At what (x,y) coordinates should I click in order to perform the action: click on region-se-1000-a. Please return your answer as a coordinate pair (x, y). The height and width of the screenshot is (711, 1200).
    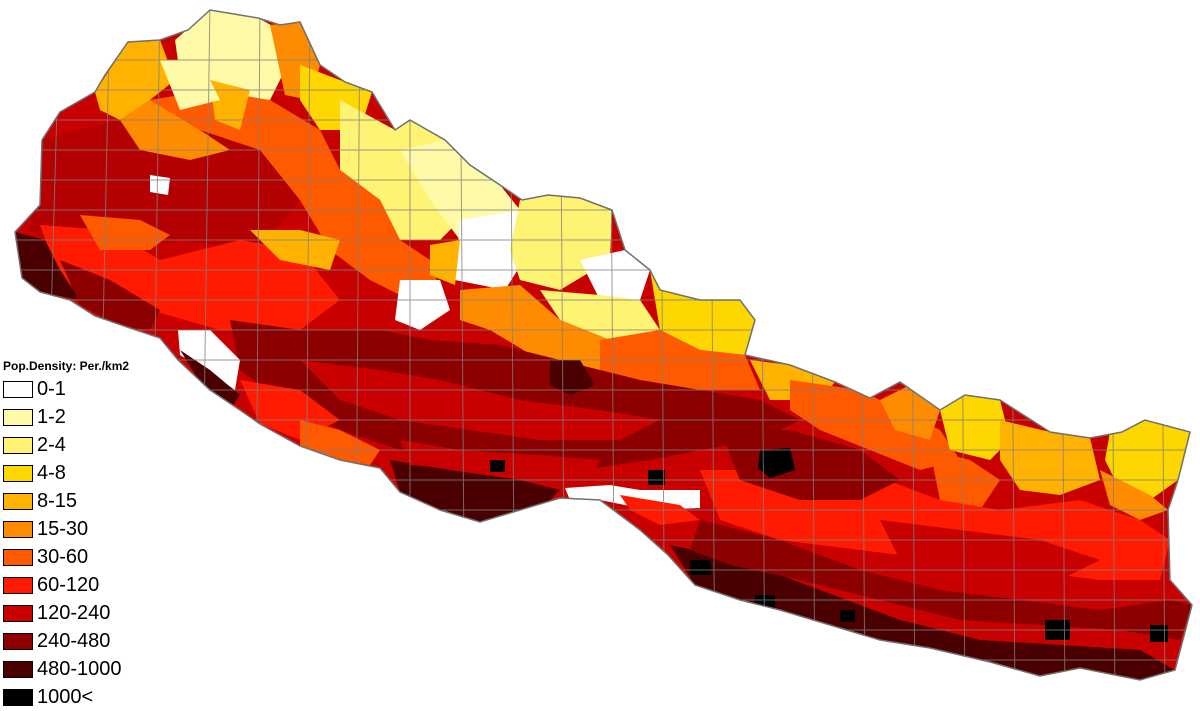
    Looking at the image, I should click on (701, 567).